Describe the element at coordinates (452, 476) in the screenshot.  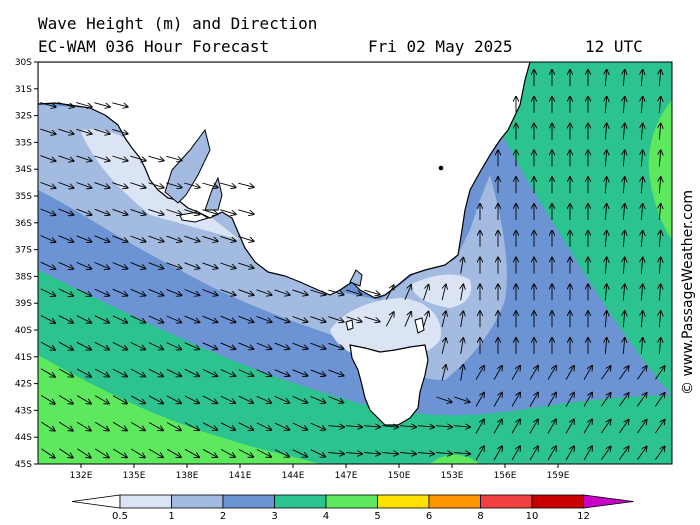
I see `lon-label: 153E` at that location.